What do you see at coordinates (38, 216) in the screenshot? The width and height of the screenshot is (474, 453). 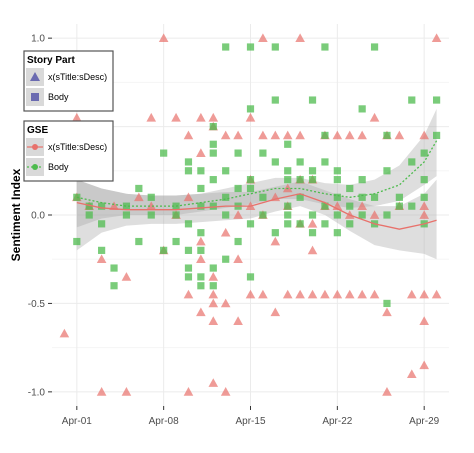 I see `y-tick-label: 0.0` at bounding box center [38, 216].